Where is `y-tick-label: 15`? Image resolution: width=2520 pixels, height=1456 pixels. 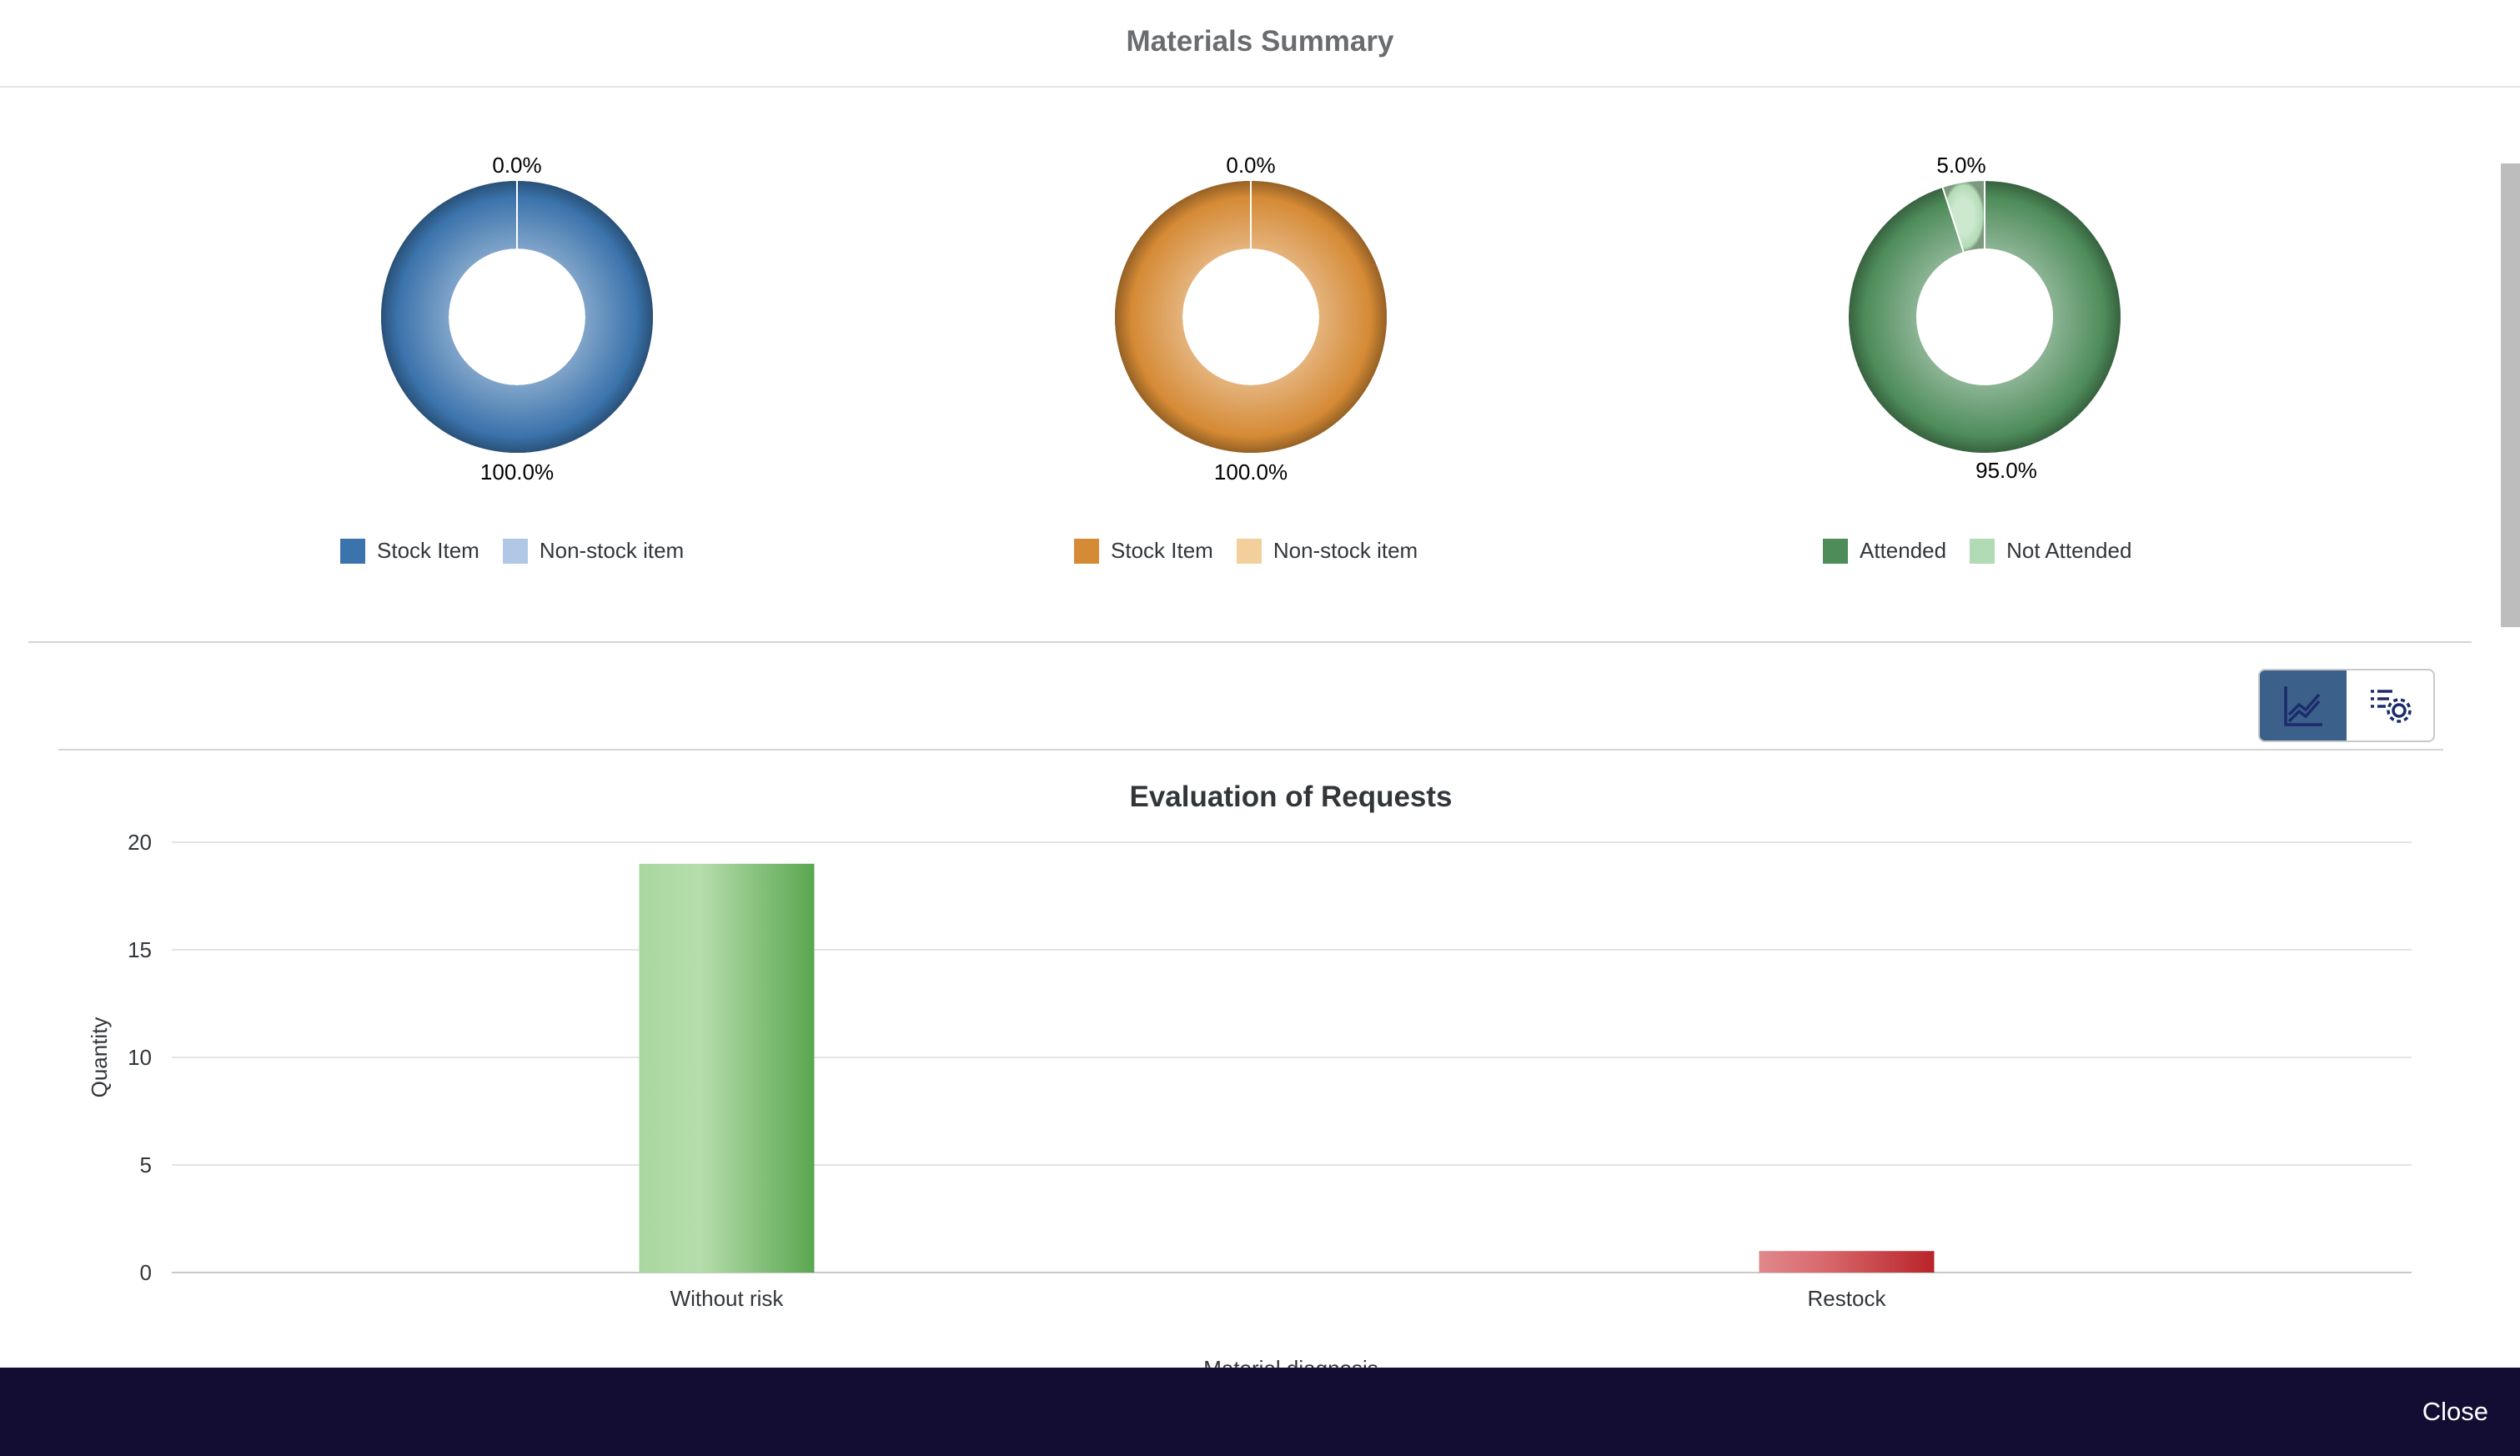
y-tick-label: 15 is located at coordinates (140, 949).